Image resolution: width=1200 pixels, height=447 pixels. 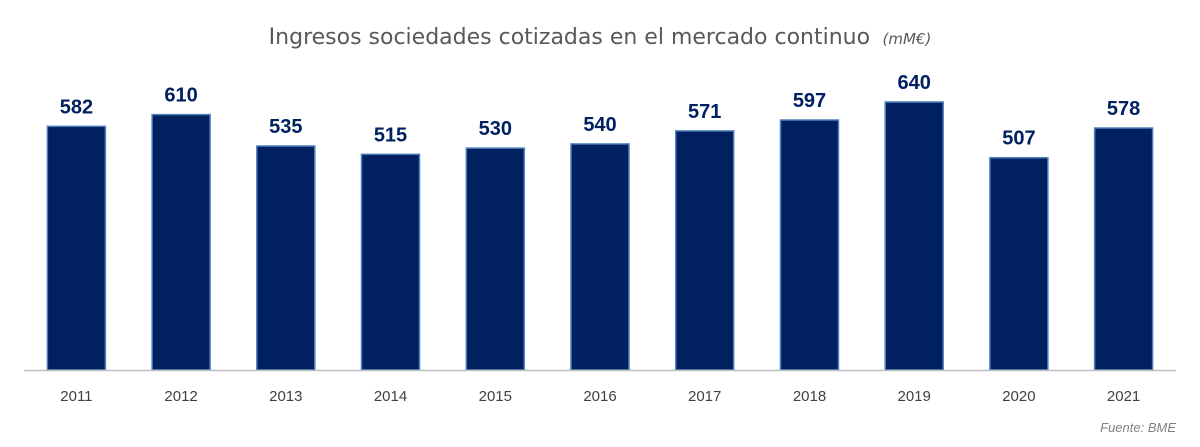 I want to click on bar-2011, so click(x=76, y=248).